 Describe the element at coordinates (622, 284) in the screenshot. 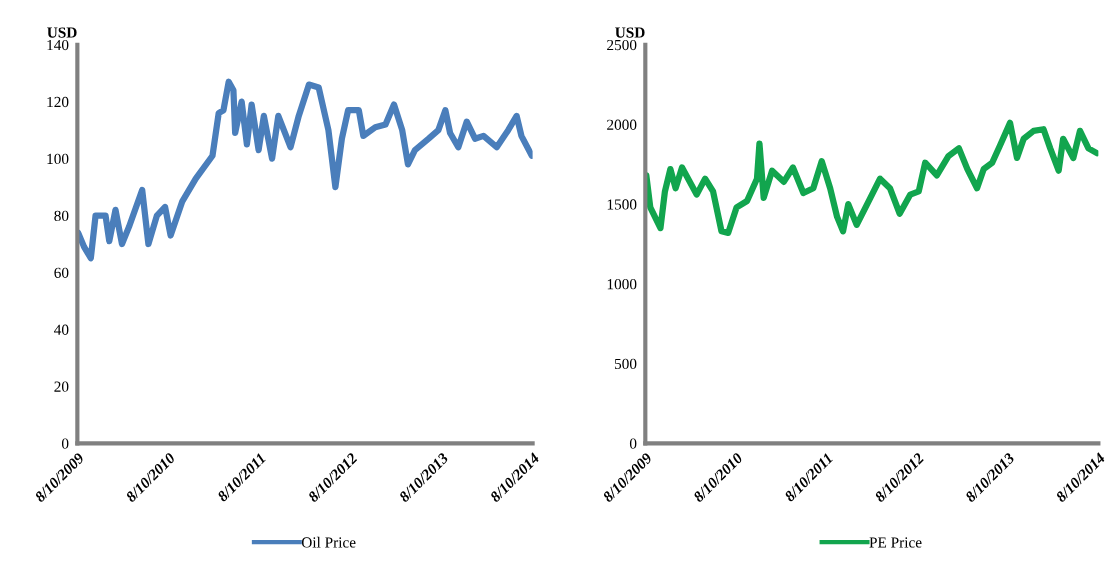

I see `y-tick-label: 1000` at that location.